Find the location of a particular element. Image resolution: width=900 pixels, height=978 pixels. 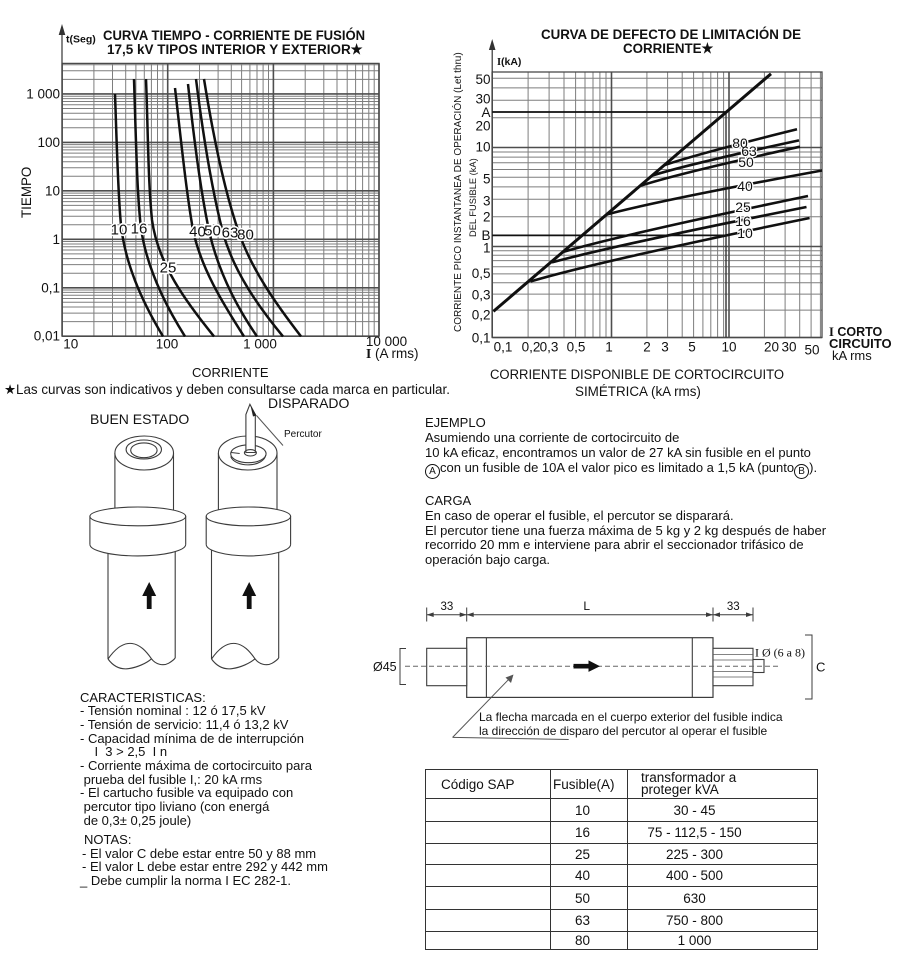

svg-text: C is located at coordinates (820, 666).